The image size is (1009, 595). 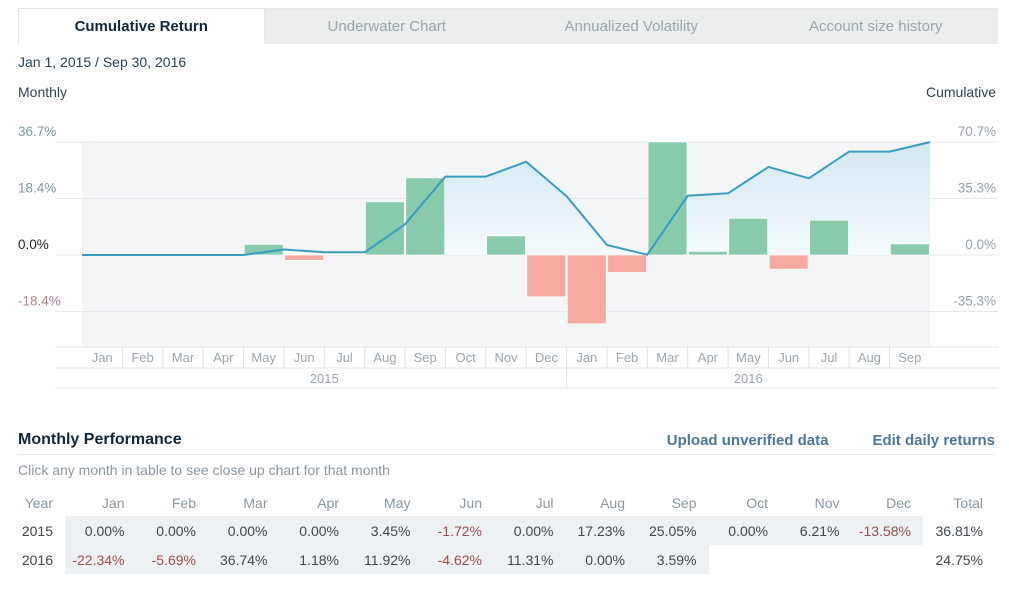 What do you see at coordinates (968, 503) in the screenshot?
I see `column-header: Total` at bounding box center [968, 503].